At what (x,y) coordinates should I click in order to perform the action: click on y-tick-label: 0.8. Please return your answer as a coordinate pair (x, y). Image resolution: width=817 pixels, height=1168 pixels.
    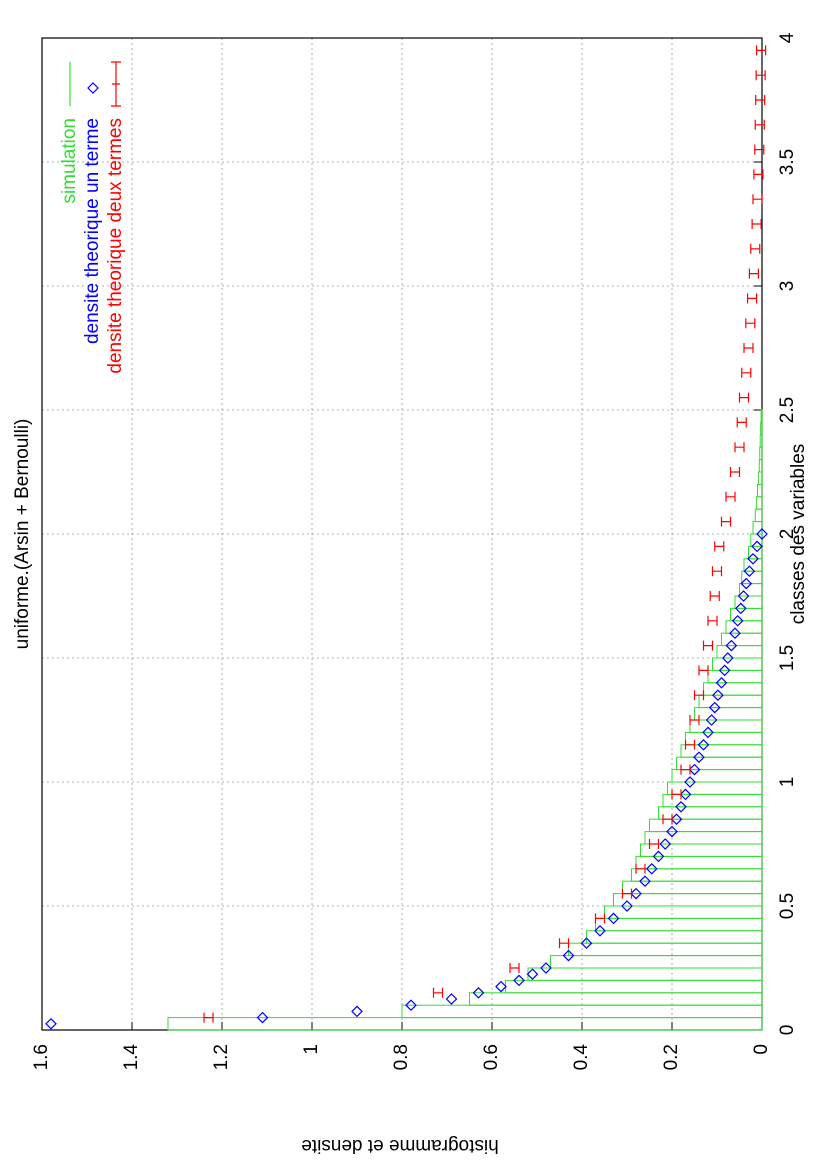
    Looking at the image, I should click on (401, 1057).